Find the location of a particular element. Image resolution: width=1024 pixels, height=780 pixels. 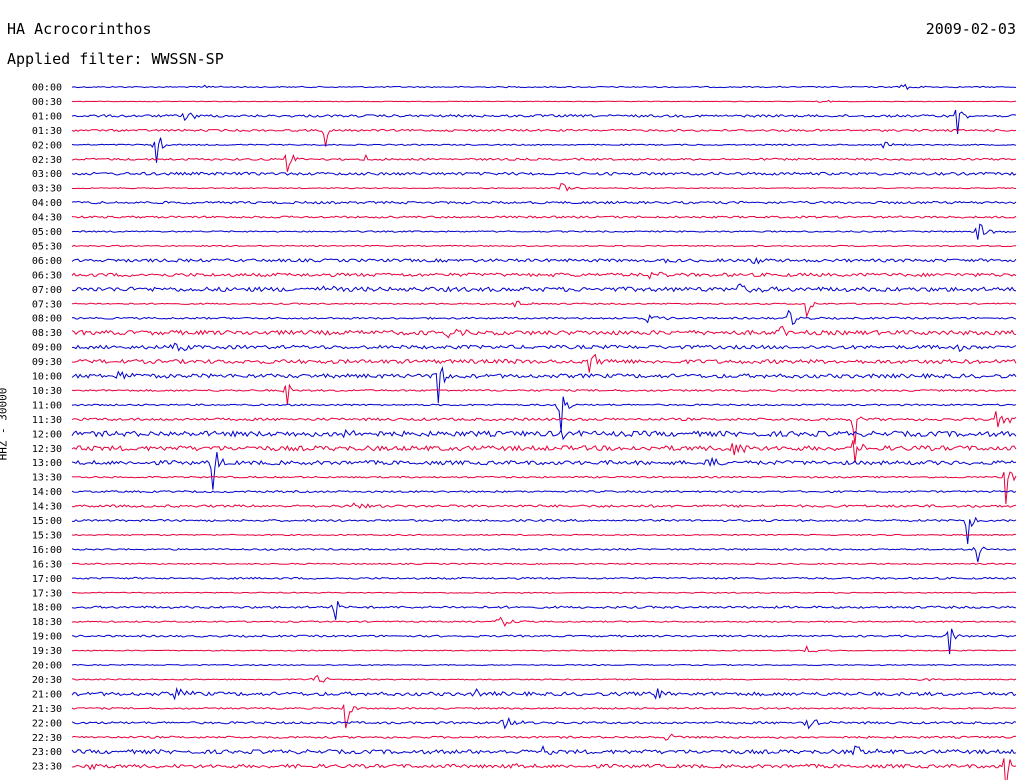

time-tick-label: 06:30 is located at coordinates (47, 275).